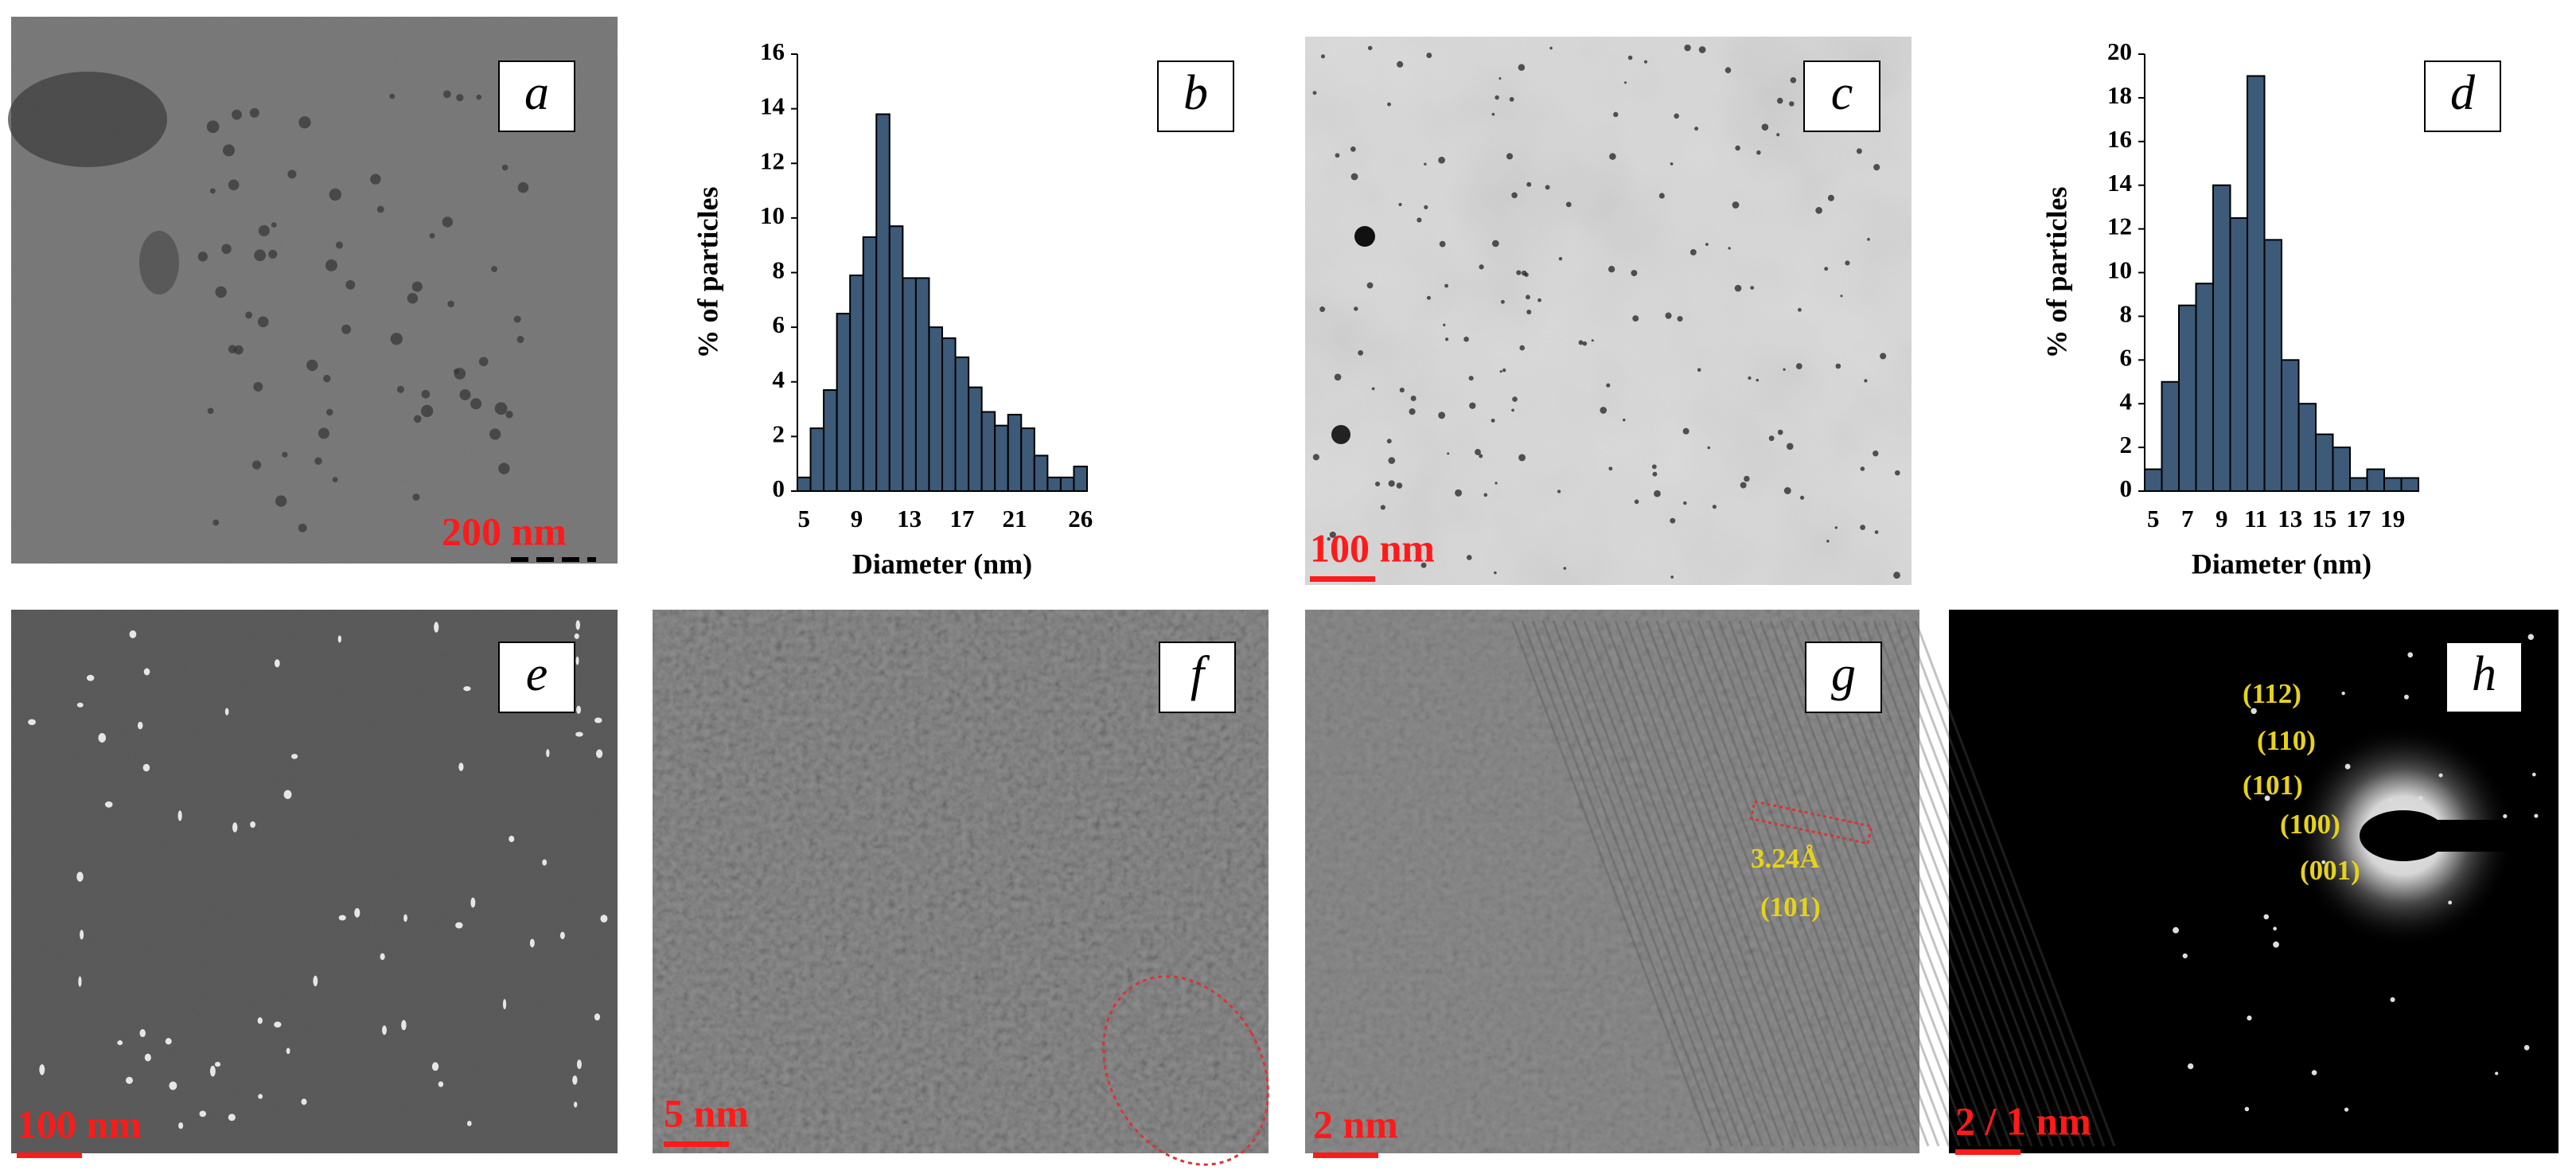  Describe the element at coordinates (1195, 93) in the screenshot. I see `panel-label: b` at that location.